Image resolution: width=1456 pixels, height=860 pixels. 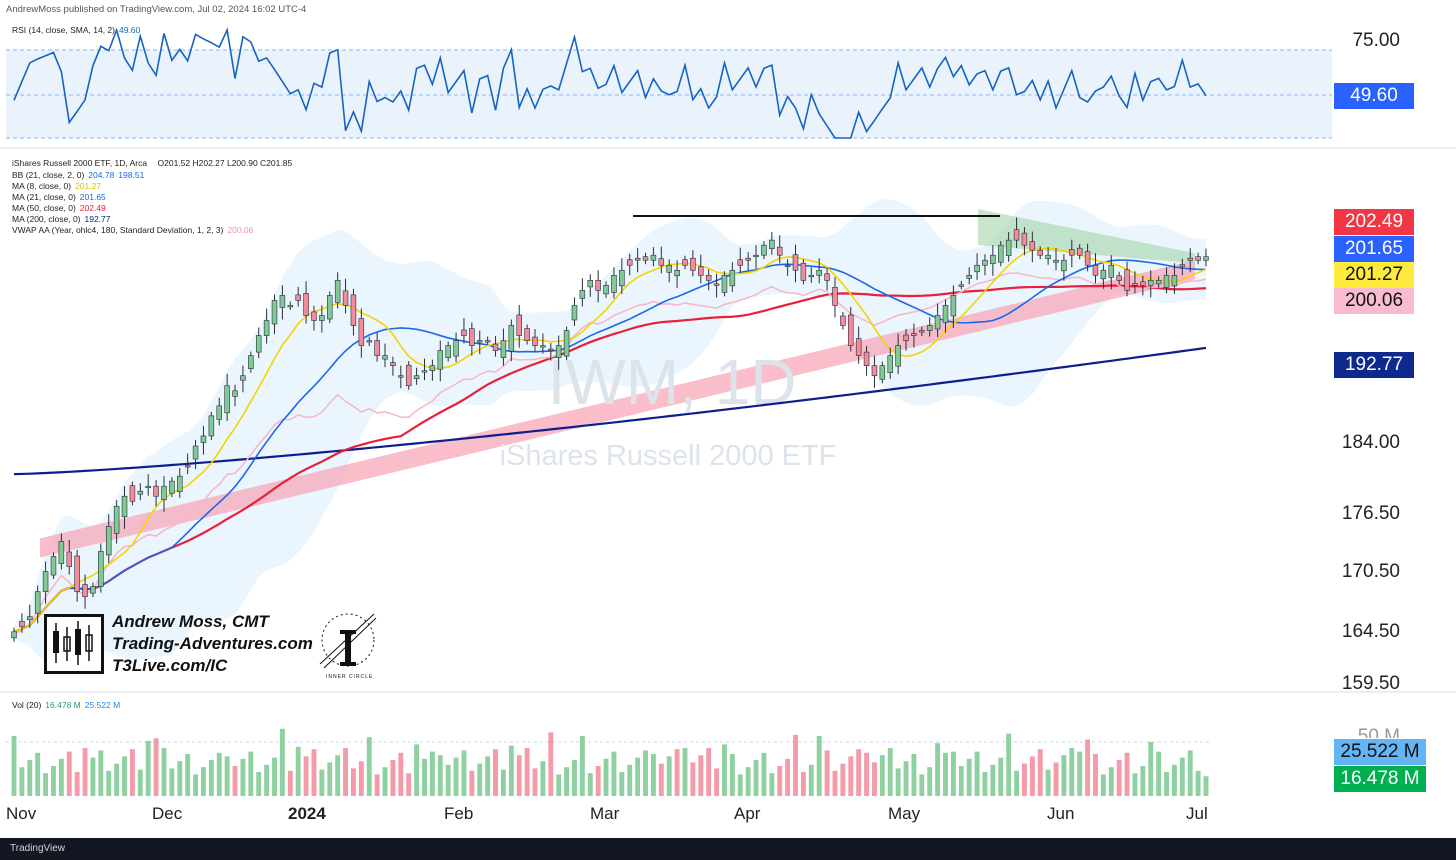 What do you see at coordinates (167, 813) in the screenshot?
I see `x-label-dec: Dec` at bounding box center [167, 813].